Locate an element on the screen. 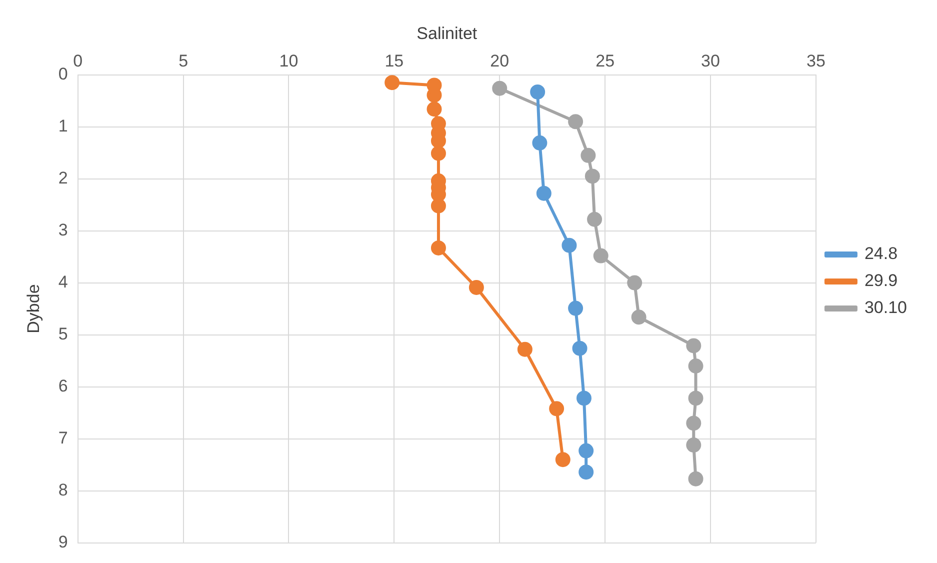  y-tick-label: 0 is located at coordinates (63, 74).